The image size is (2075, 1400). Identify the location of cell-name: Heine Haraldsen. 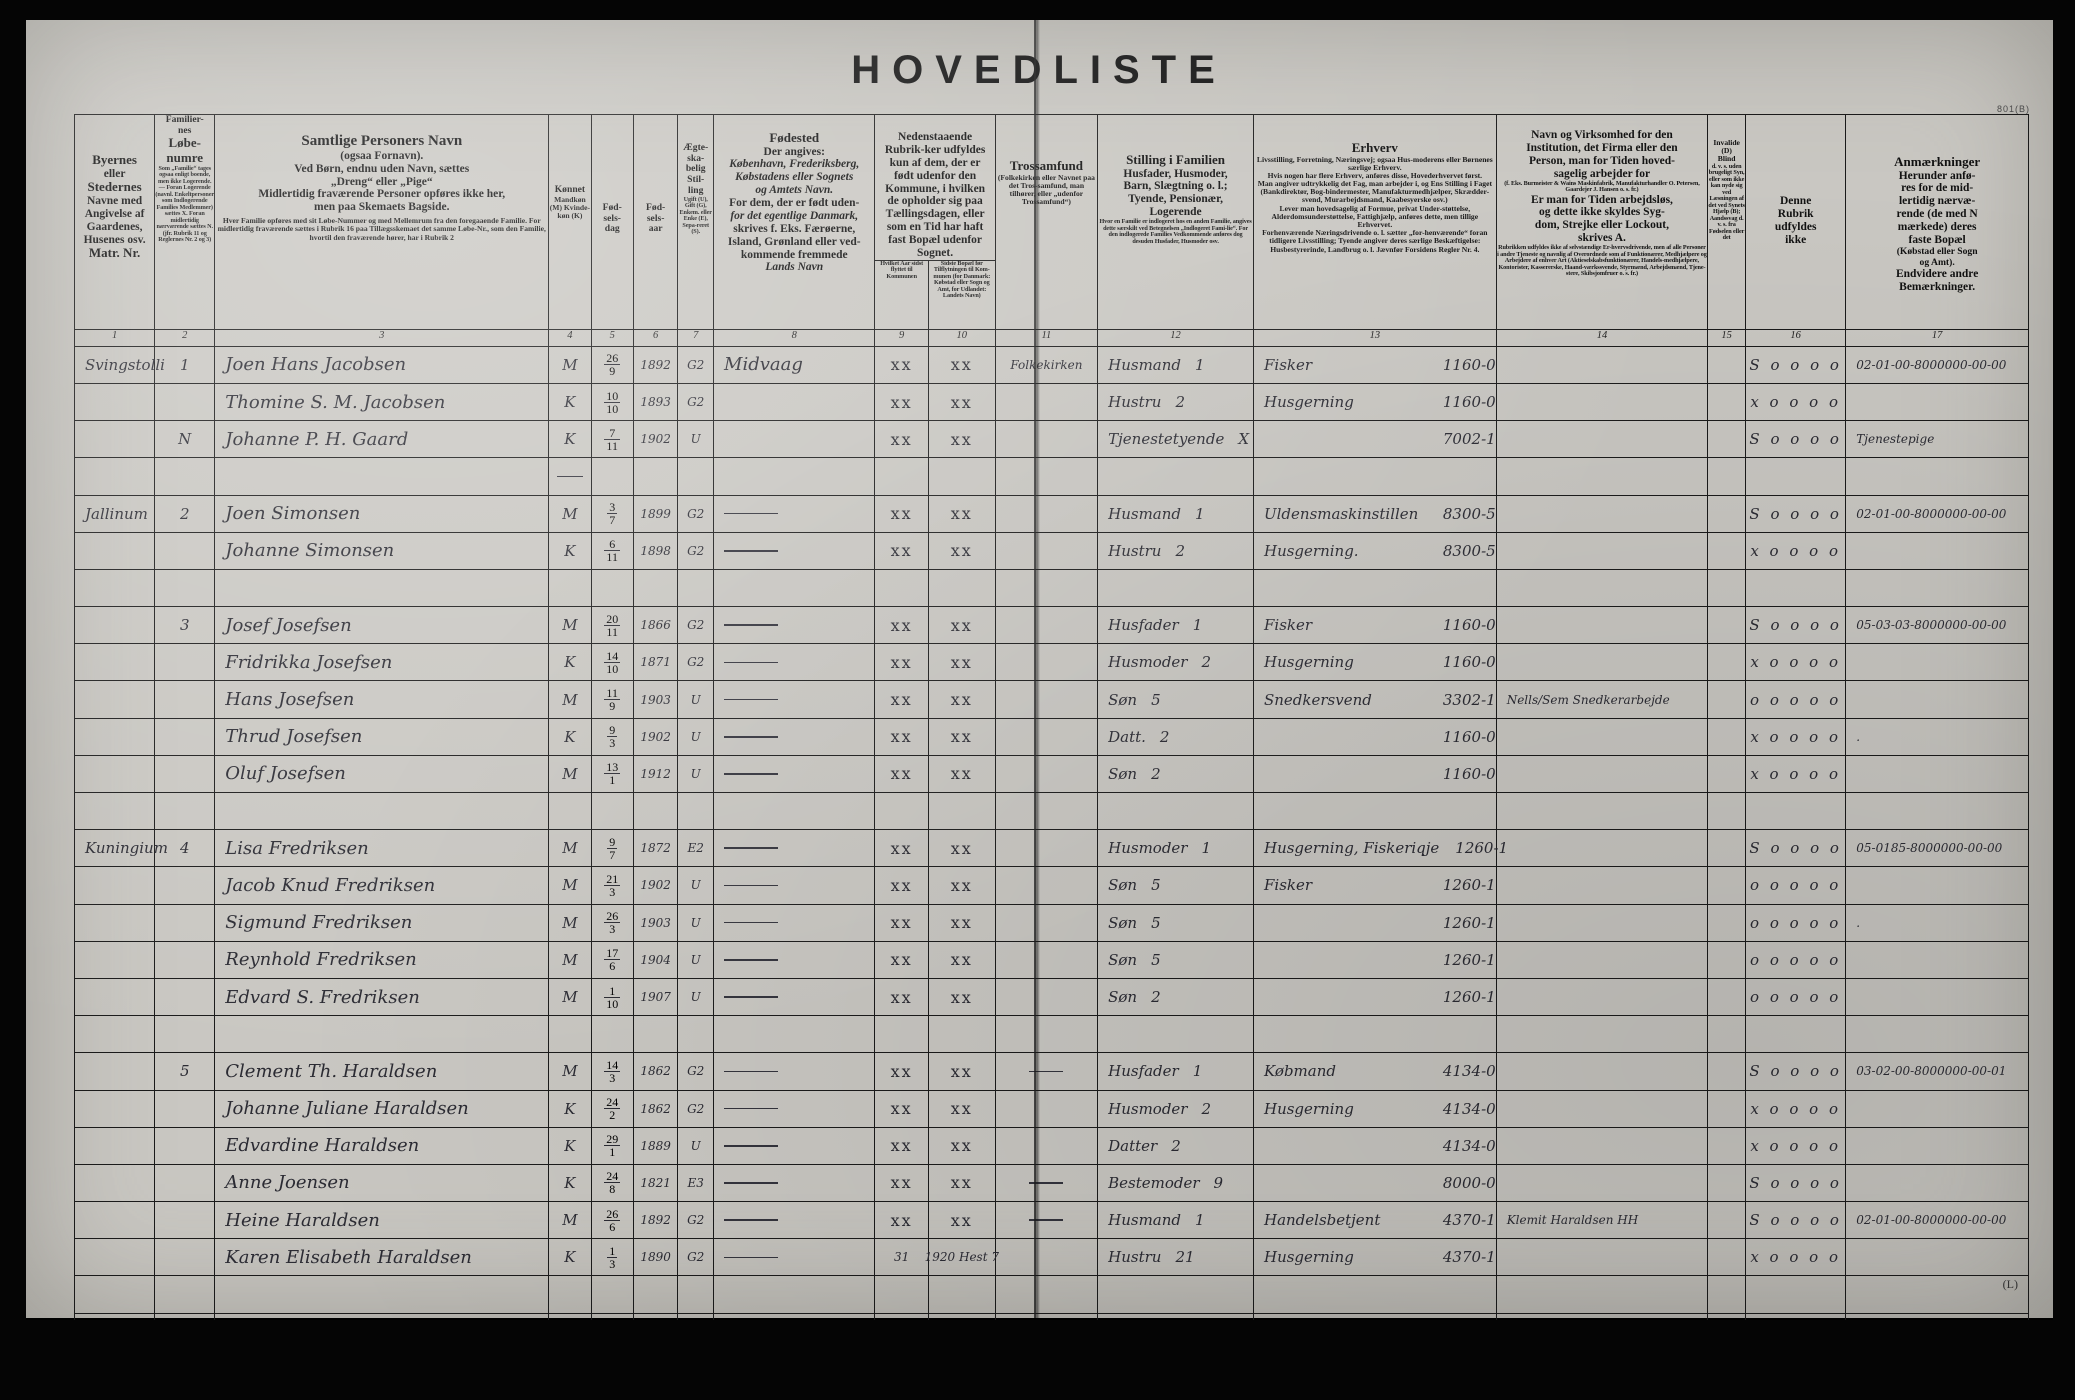
(382, 1220).